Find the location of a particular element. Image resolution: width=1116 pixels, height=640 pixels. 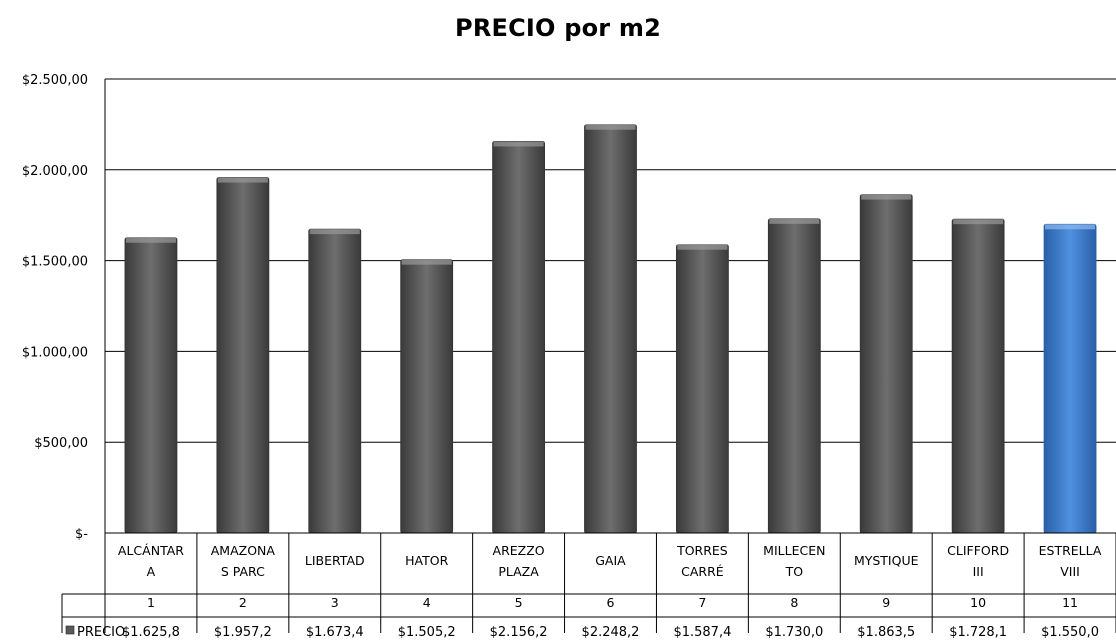

y-tick-label: $1.000,00 is located at coordinates (55, 352).